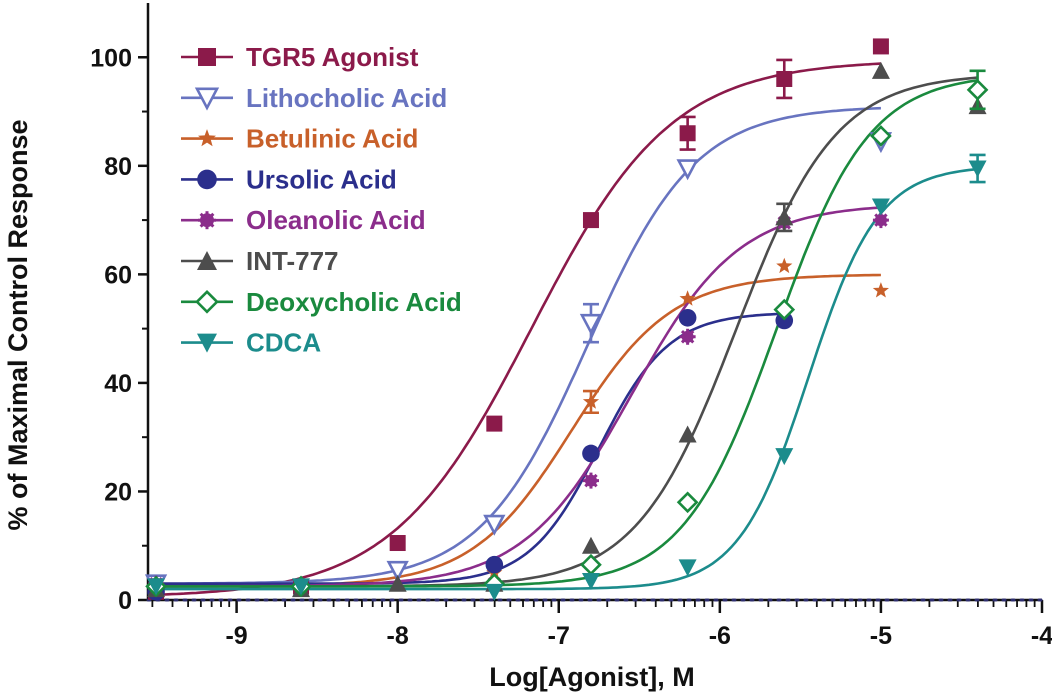 The height and width of the screenshot is (699, 1052). I want to click on legend-item: Deoxycholic Acid, so click(321, 302).